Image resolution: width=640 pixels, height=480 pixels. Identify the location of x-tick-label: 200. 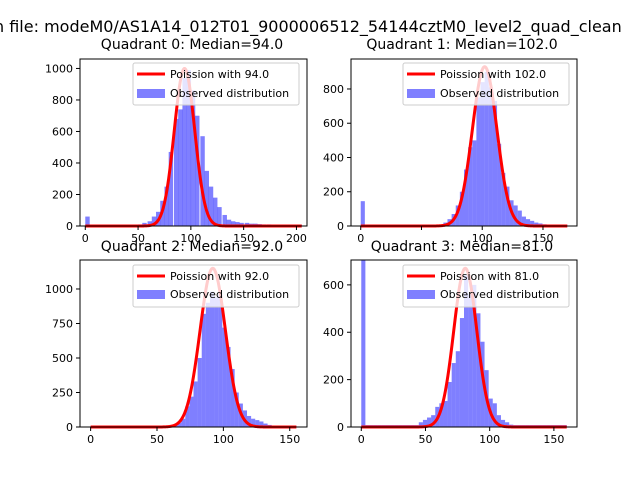
(296, 238).